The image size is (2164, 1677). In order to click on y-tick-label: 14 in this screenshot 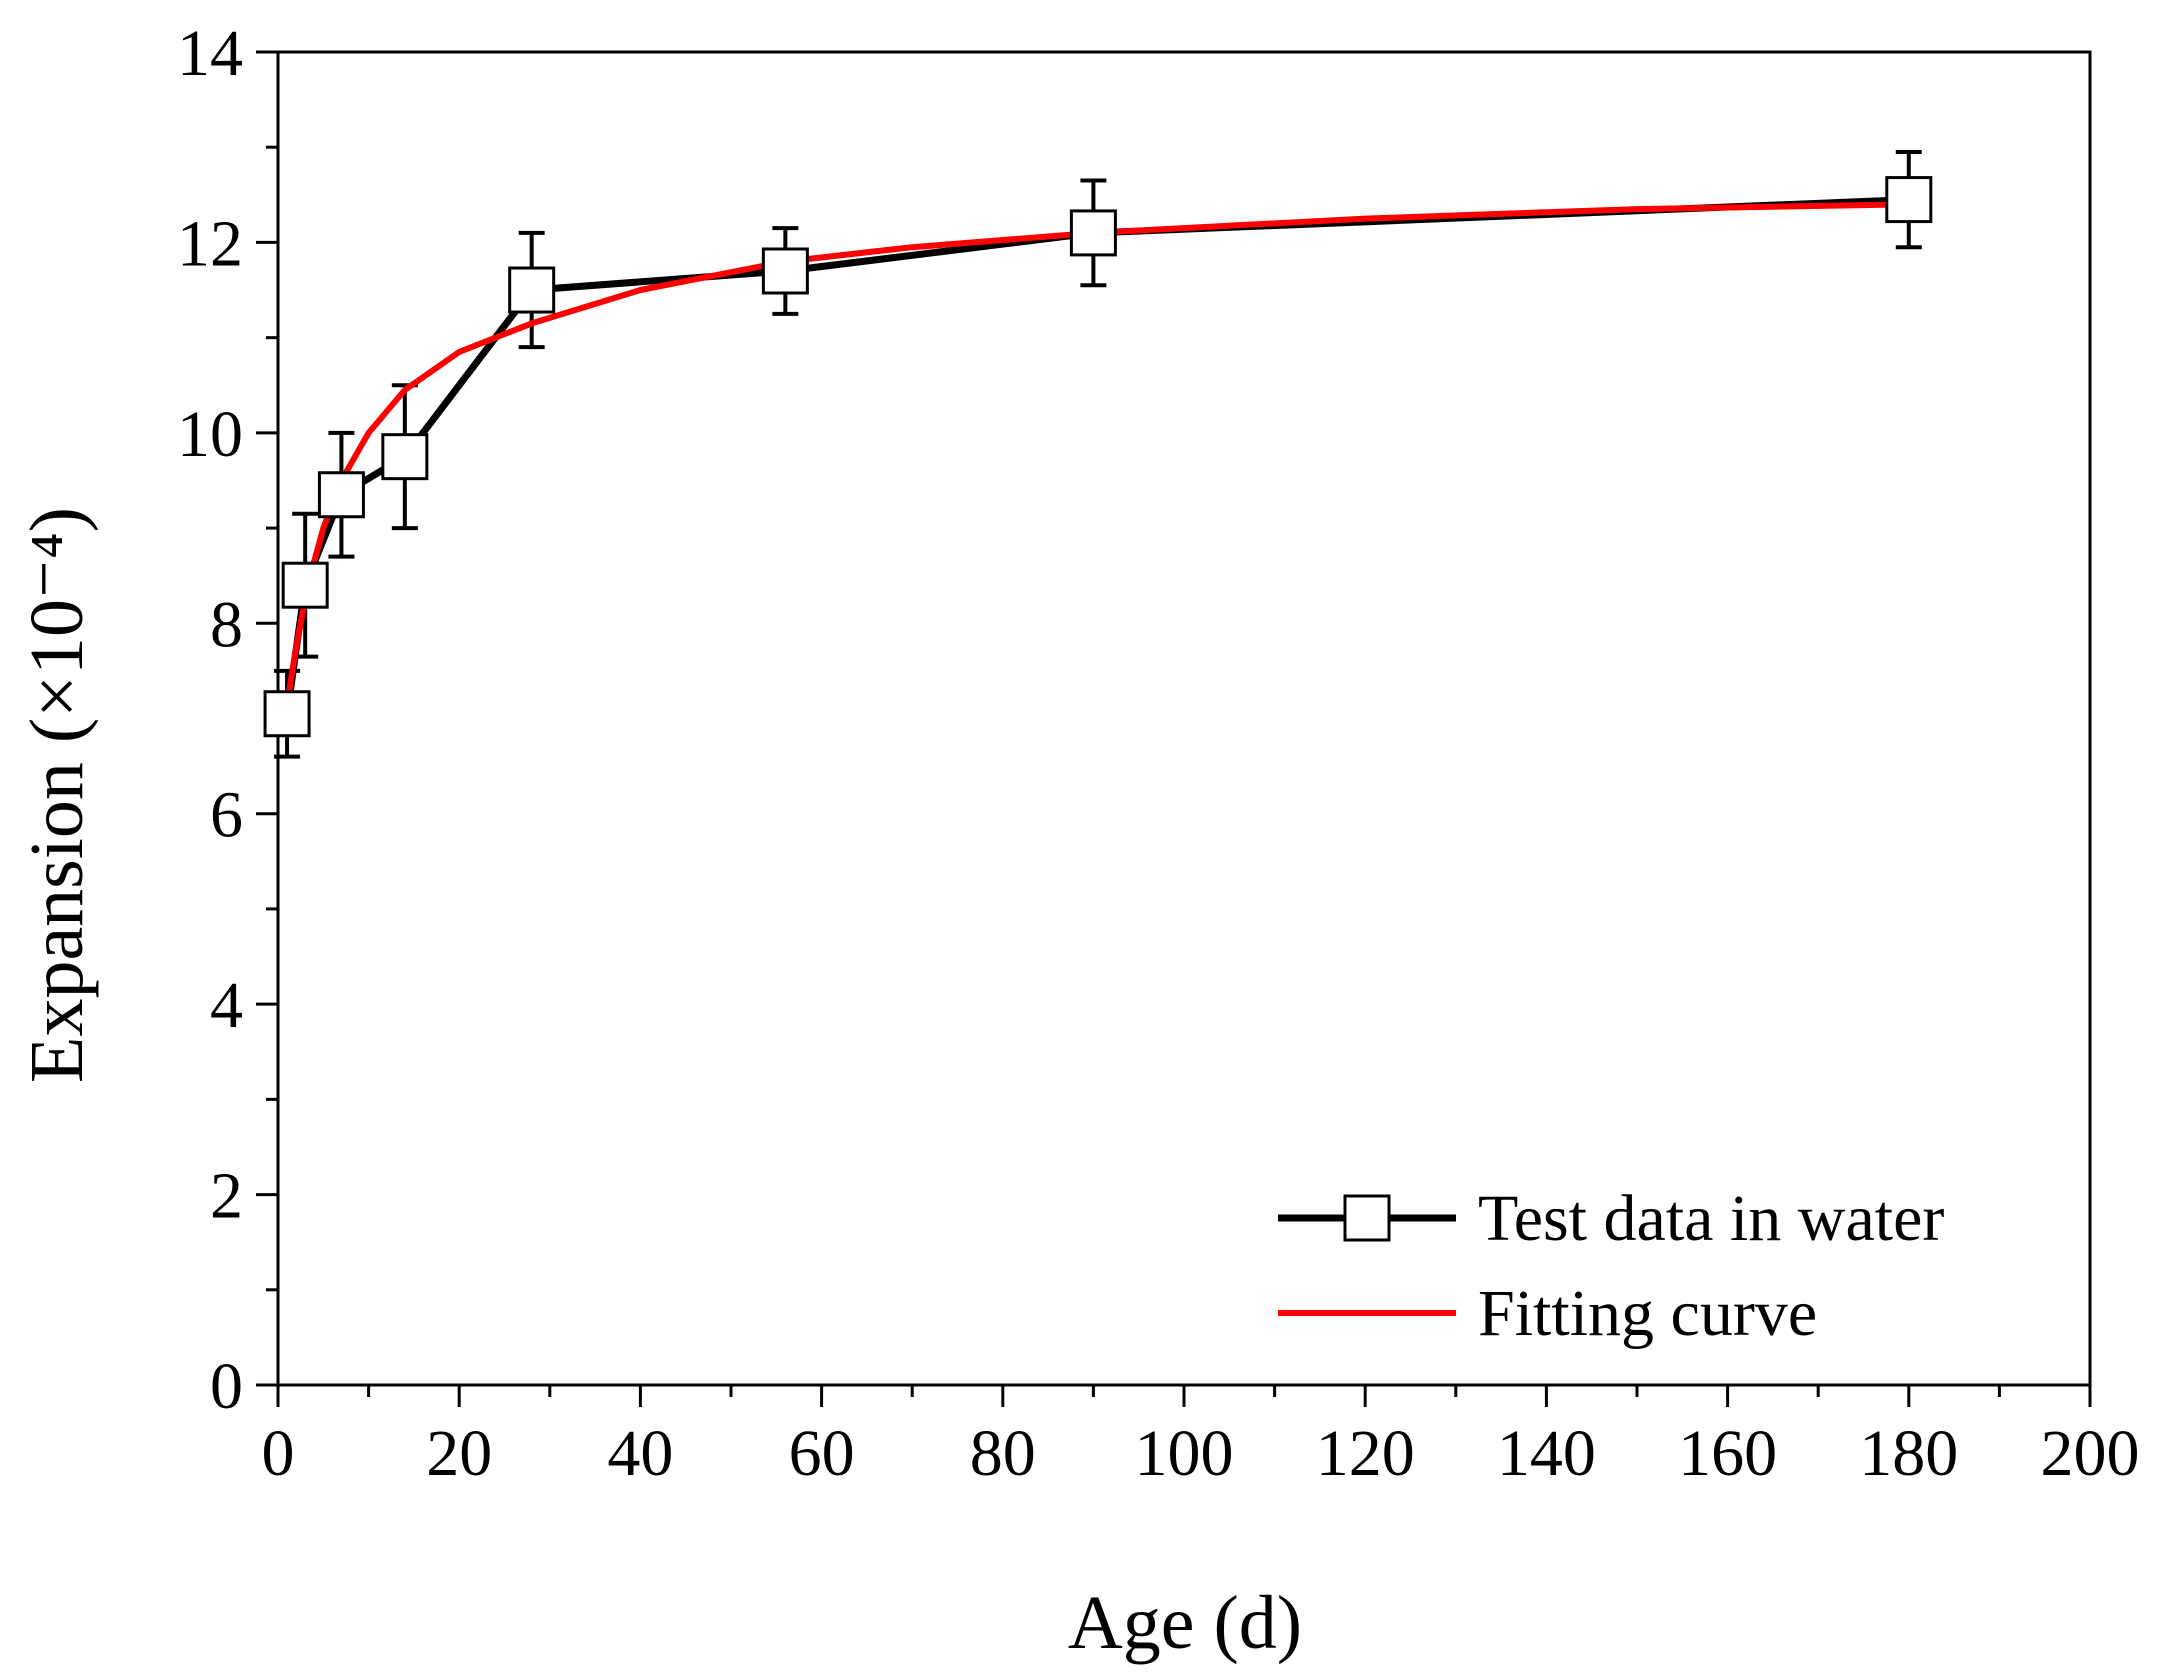, I will do `click(210, 53)`.